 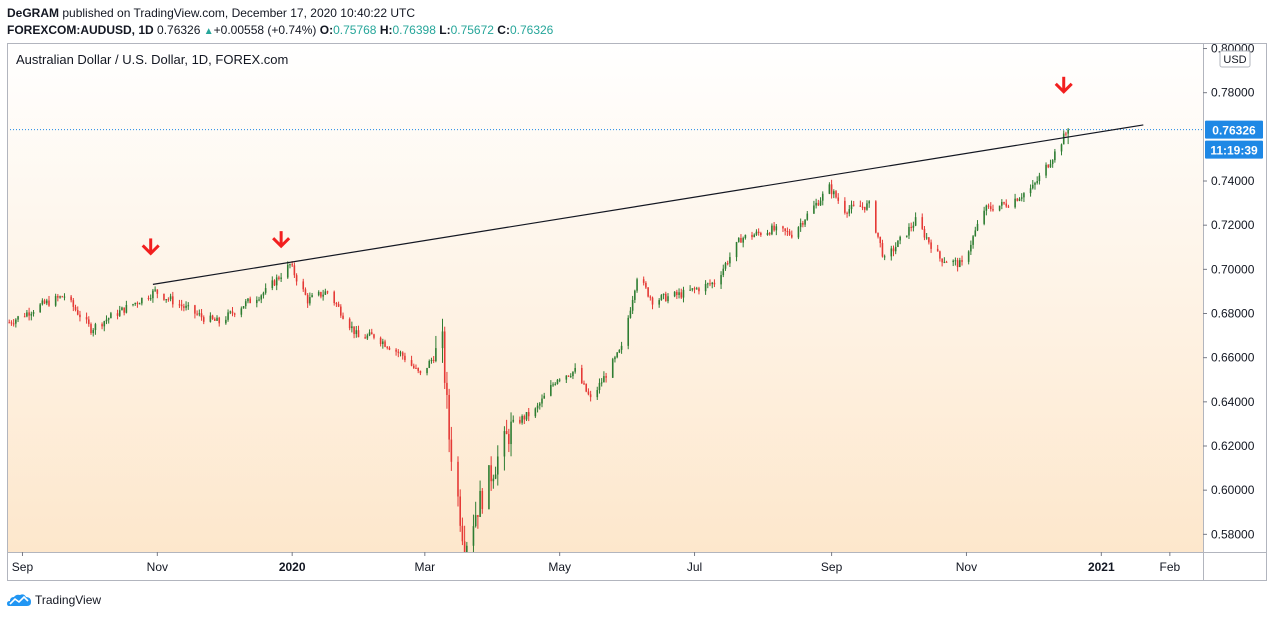 I want to click on x-tick-label: Mar, so click(x=424, y=567).